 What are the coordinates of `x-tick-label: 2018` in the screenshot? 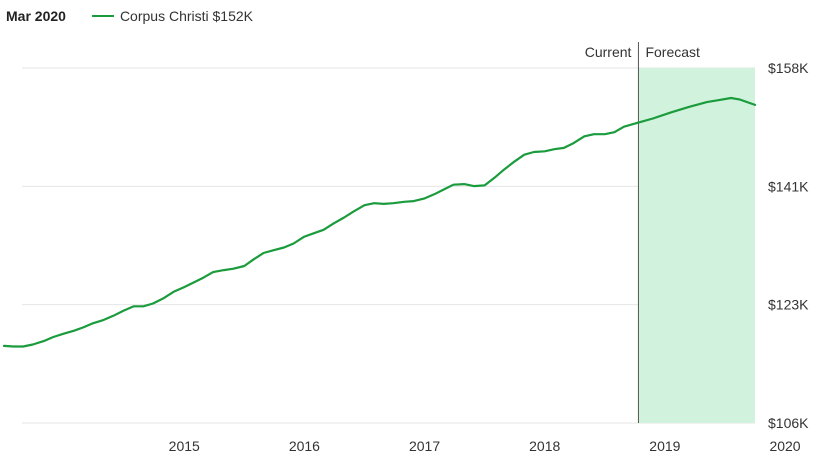 It's located at (544, 446).